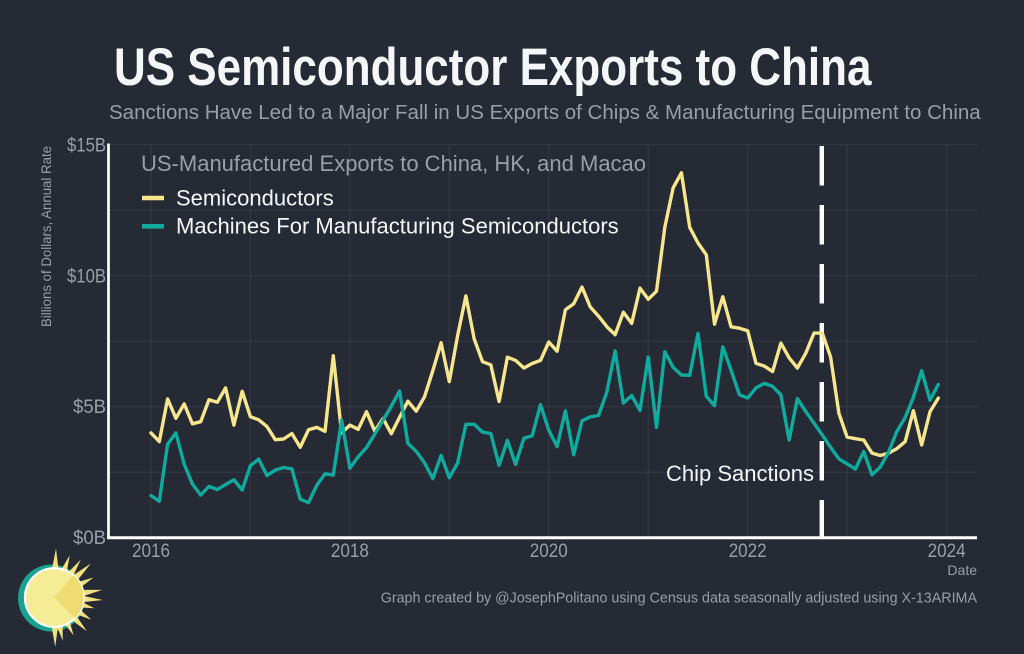  Describe the element at coordinates (89, 407) in the screenshot. I see `svg-text: $5B` at that location.